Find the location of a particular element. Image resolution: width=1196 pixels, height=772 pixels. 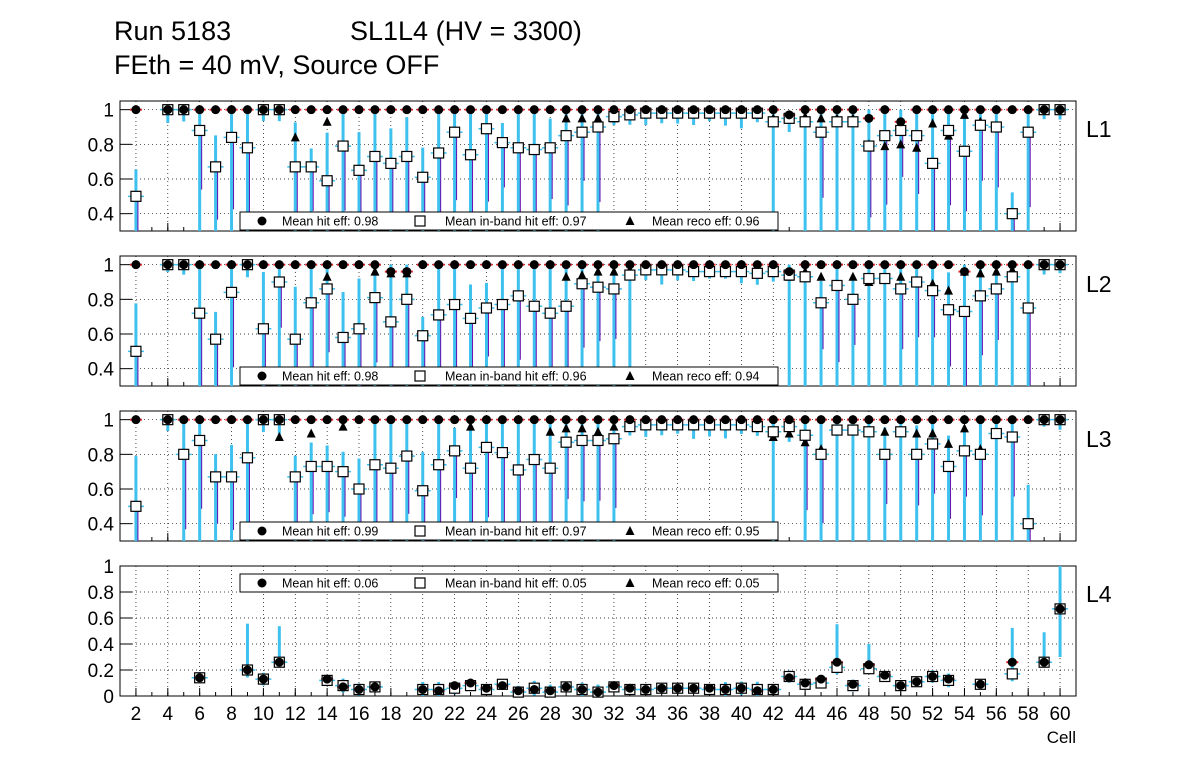

legend-entry: Mean hit eff: 0.98 is located at coordinates (330, 222).